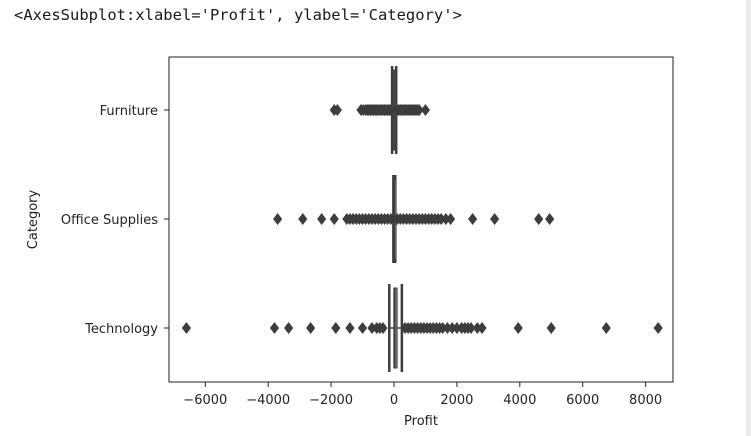  What do you see at coordinates (394, 400) in the screenshot?
I see `x-tick-label: 0` at bounding box center [394, 400].